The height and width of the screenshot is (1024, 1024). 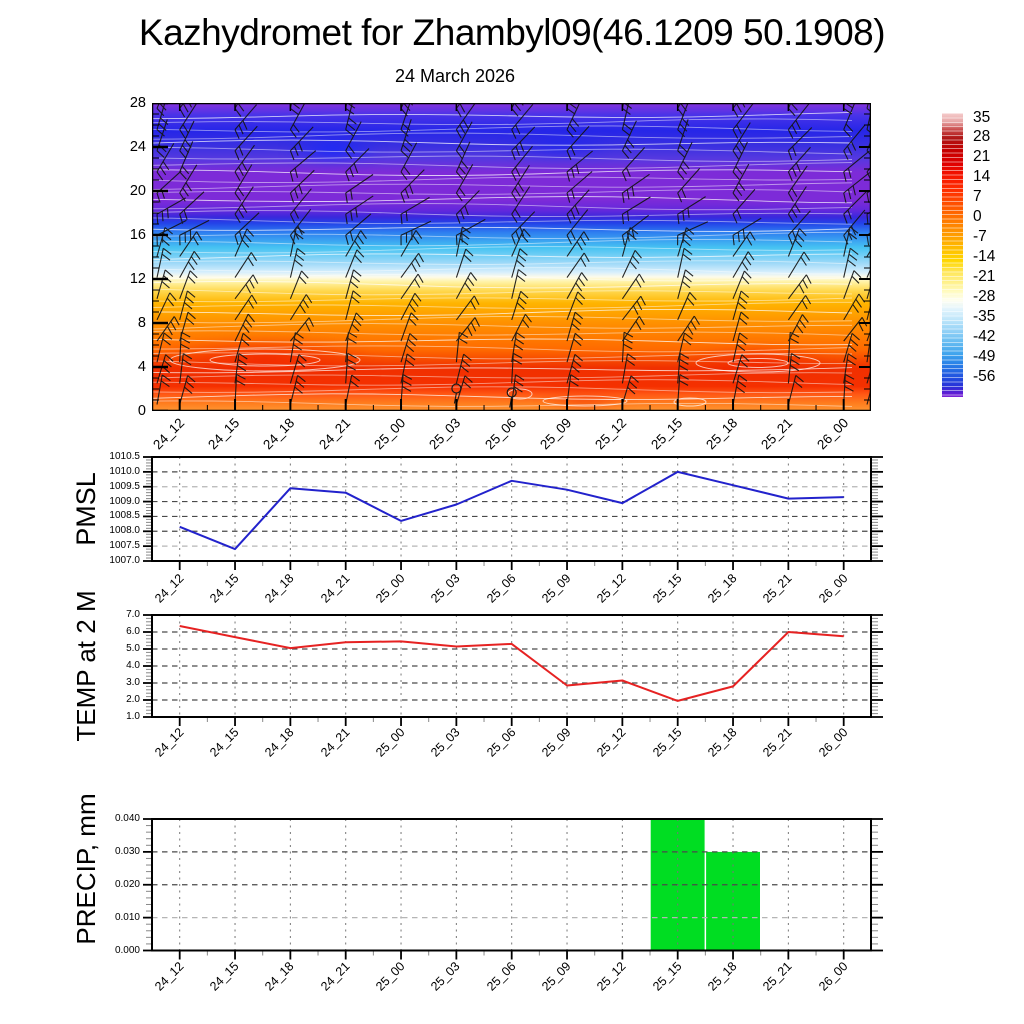 What do you see at coordinates (133, 665) in the screenshot?
I see `temp-y-tick-label: 4.0` at bounding box center [133, 665].